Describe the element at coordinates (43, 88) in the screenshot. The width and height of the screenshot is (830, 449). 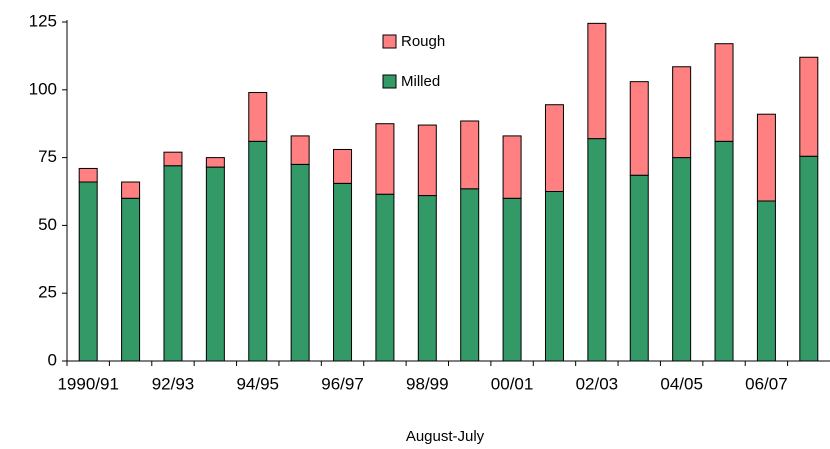
I see `y-tick-label: 100` at that location.